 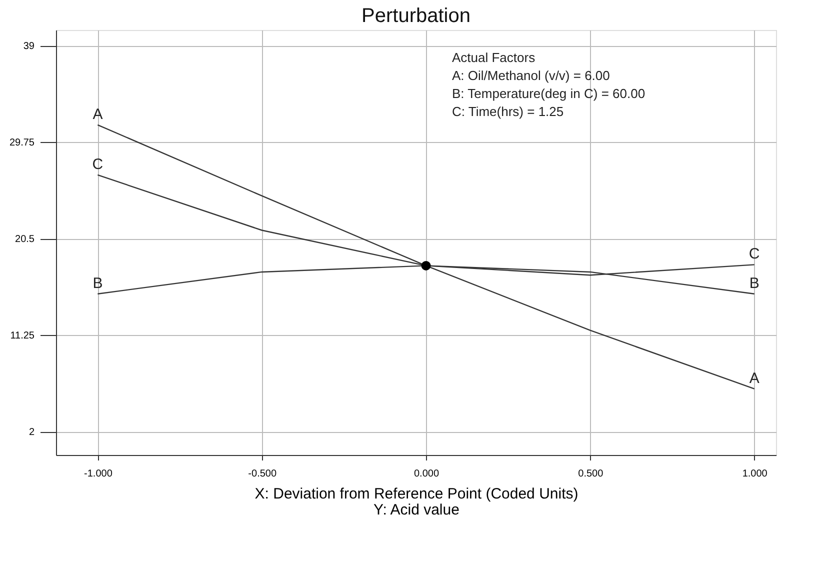 I want to click on series-label: A, so click(x=754, y=378).